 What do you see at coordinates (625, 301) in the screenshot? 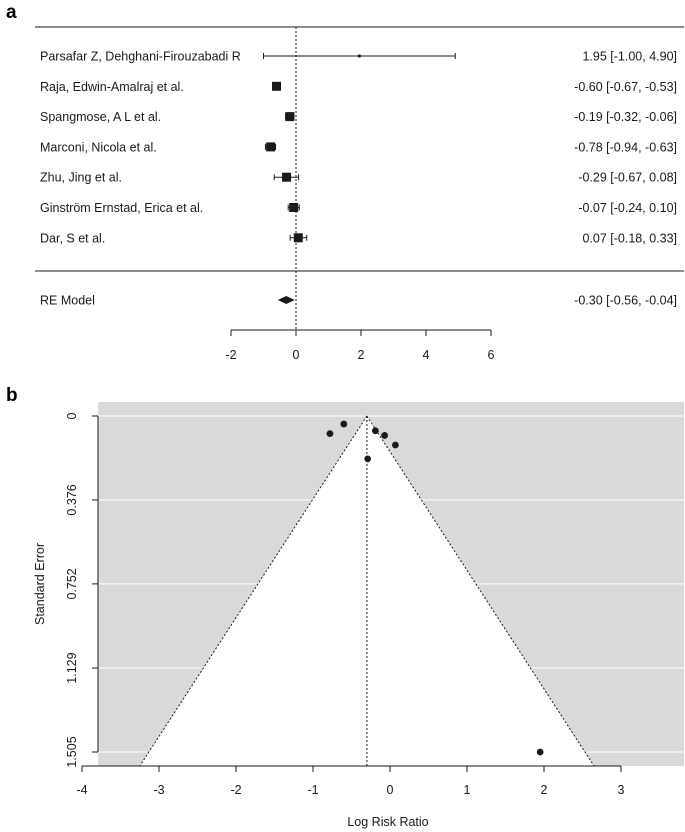
I see `summary-estimate-text: -0.30 [-0.56, -0.04]` at bounding box center [625, 301].